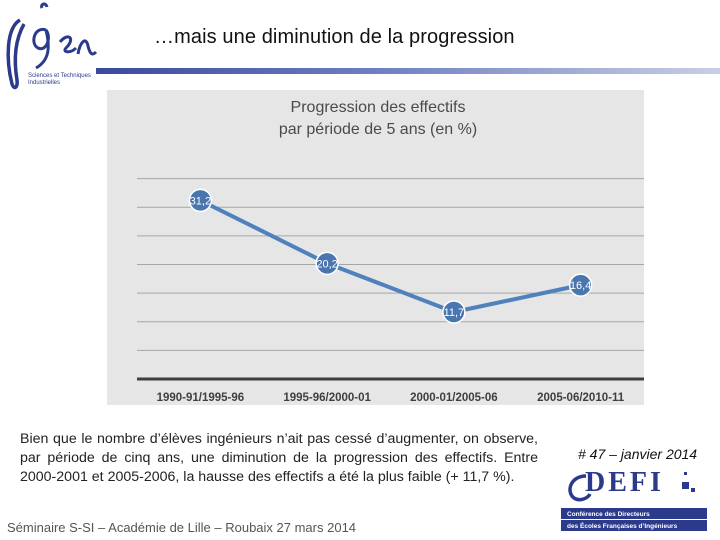  What do you see at coordinates (634, 501) in the screenshot?
I see `defi-c-icon` at bounding box center [634, 501].